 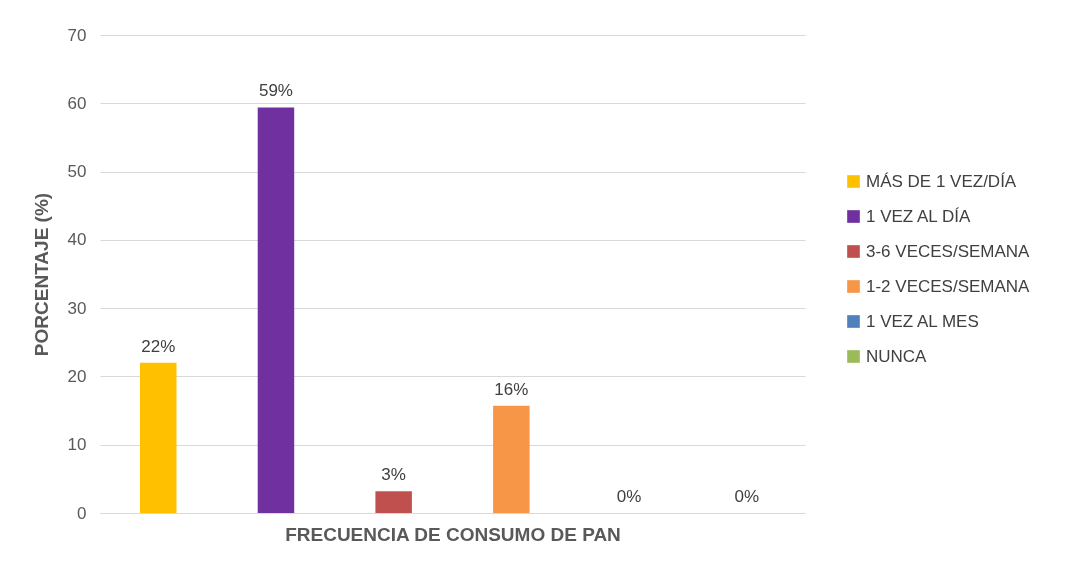 What do you see at coordinates (77, 240) in the screenshot?
I see `y-tick-label: 40` at bounding box center [77, 240].